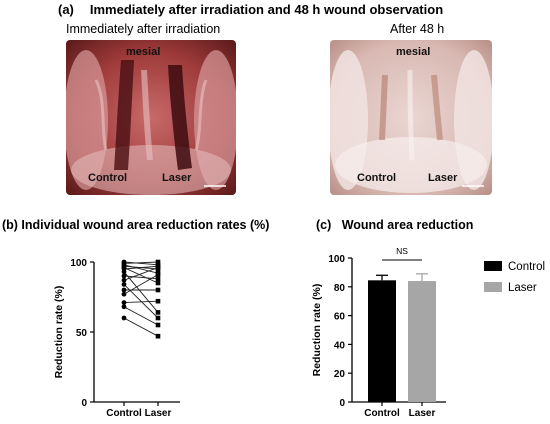  What do you see at coordinates (340, 317) in the screenshot?
I see `y-tick-label: 60` at bounding box center [340, 317].